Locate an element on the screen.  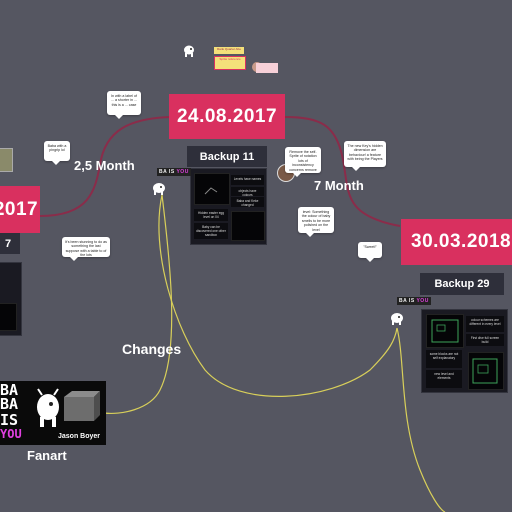
panel-middle-cell-3: Baba and Keke changed is located at coordinates (247, 202).